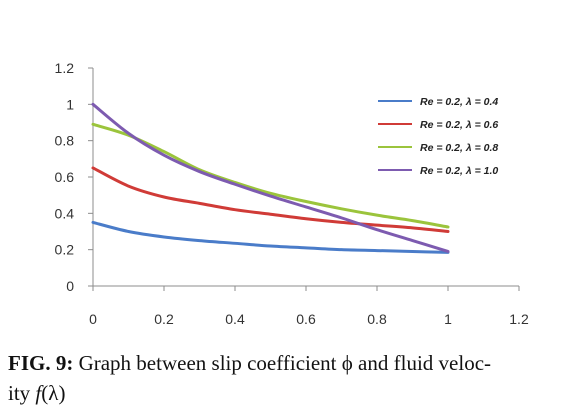 The width and height of the screenshot is (584, 418). I want to click on legend-label: Re = 0.2, λ = 0.8, so click(459, 148).